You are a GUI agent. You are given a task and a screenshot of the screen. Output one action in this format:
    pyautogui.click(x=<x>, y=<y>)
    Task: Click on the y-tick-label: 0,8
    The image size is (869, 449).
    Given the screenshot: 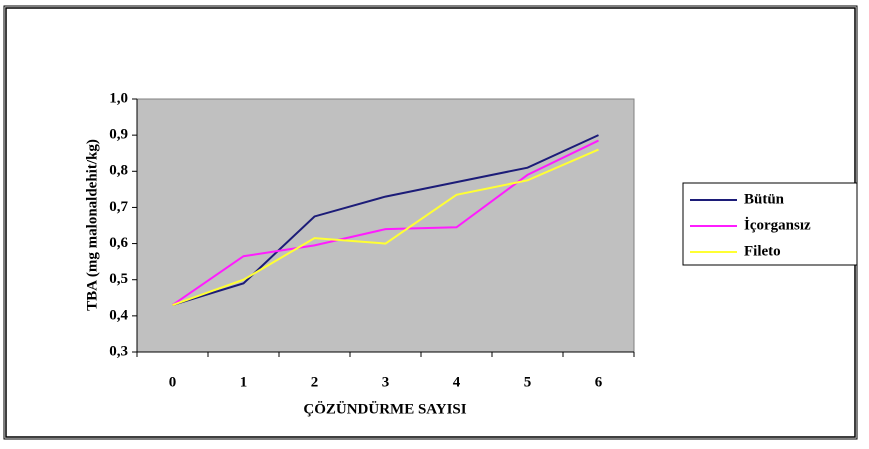 What is the action you would take?
    pyautogui.click(x=118, y=171)
    